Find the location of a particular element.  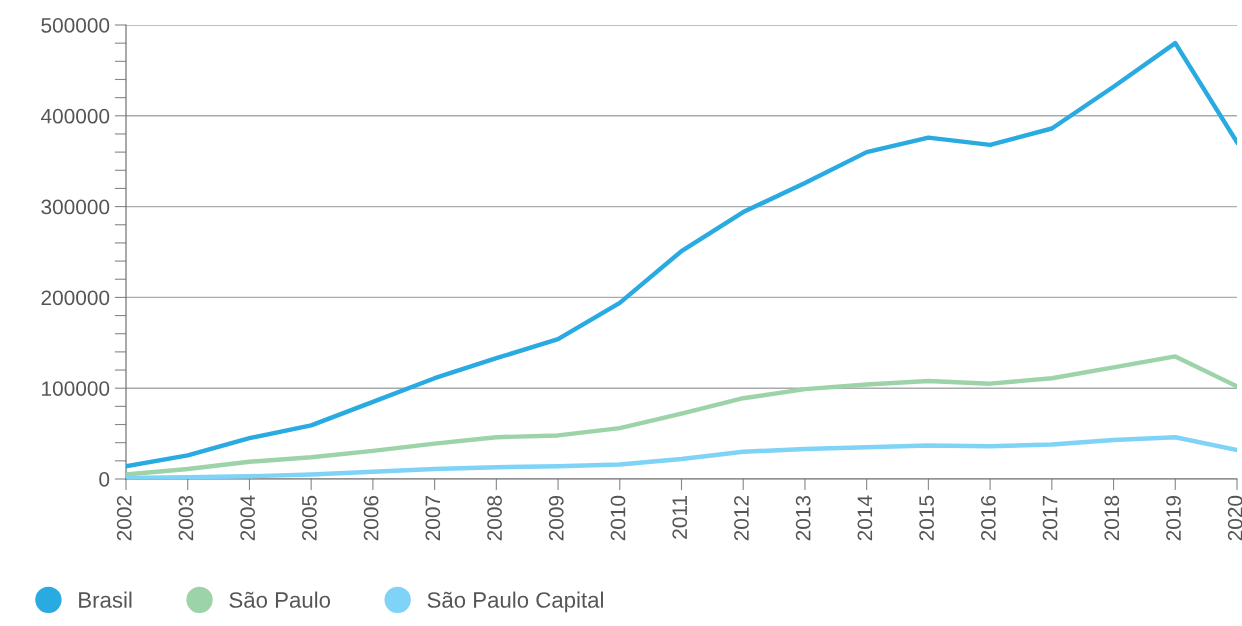

x-tick-label: 2014 is located at coordinates (865, 518).